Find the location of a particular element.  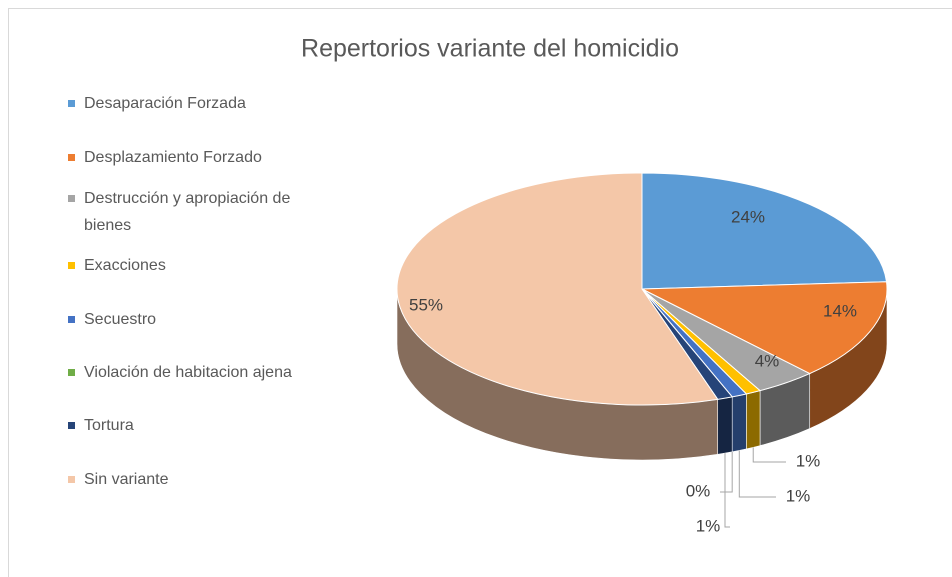

chart-title: Repertorios variante del homicidio is located at coordinates (490, 49).